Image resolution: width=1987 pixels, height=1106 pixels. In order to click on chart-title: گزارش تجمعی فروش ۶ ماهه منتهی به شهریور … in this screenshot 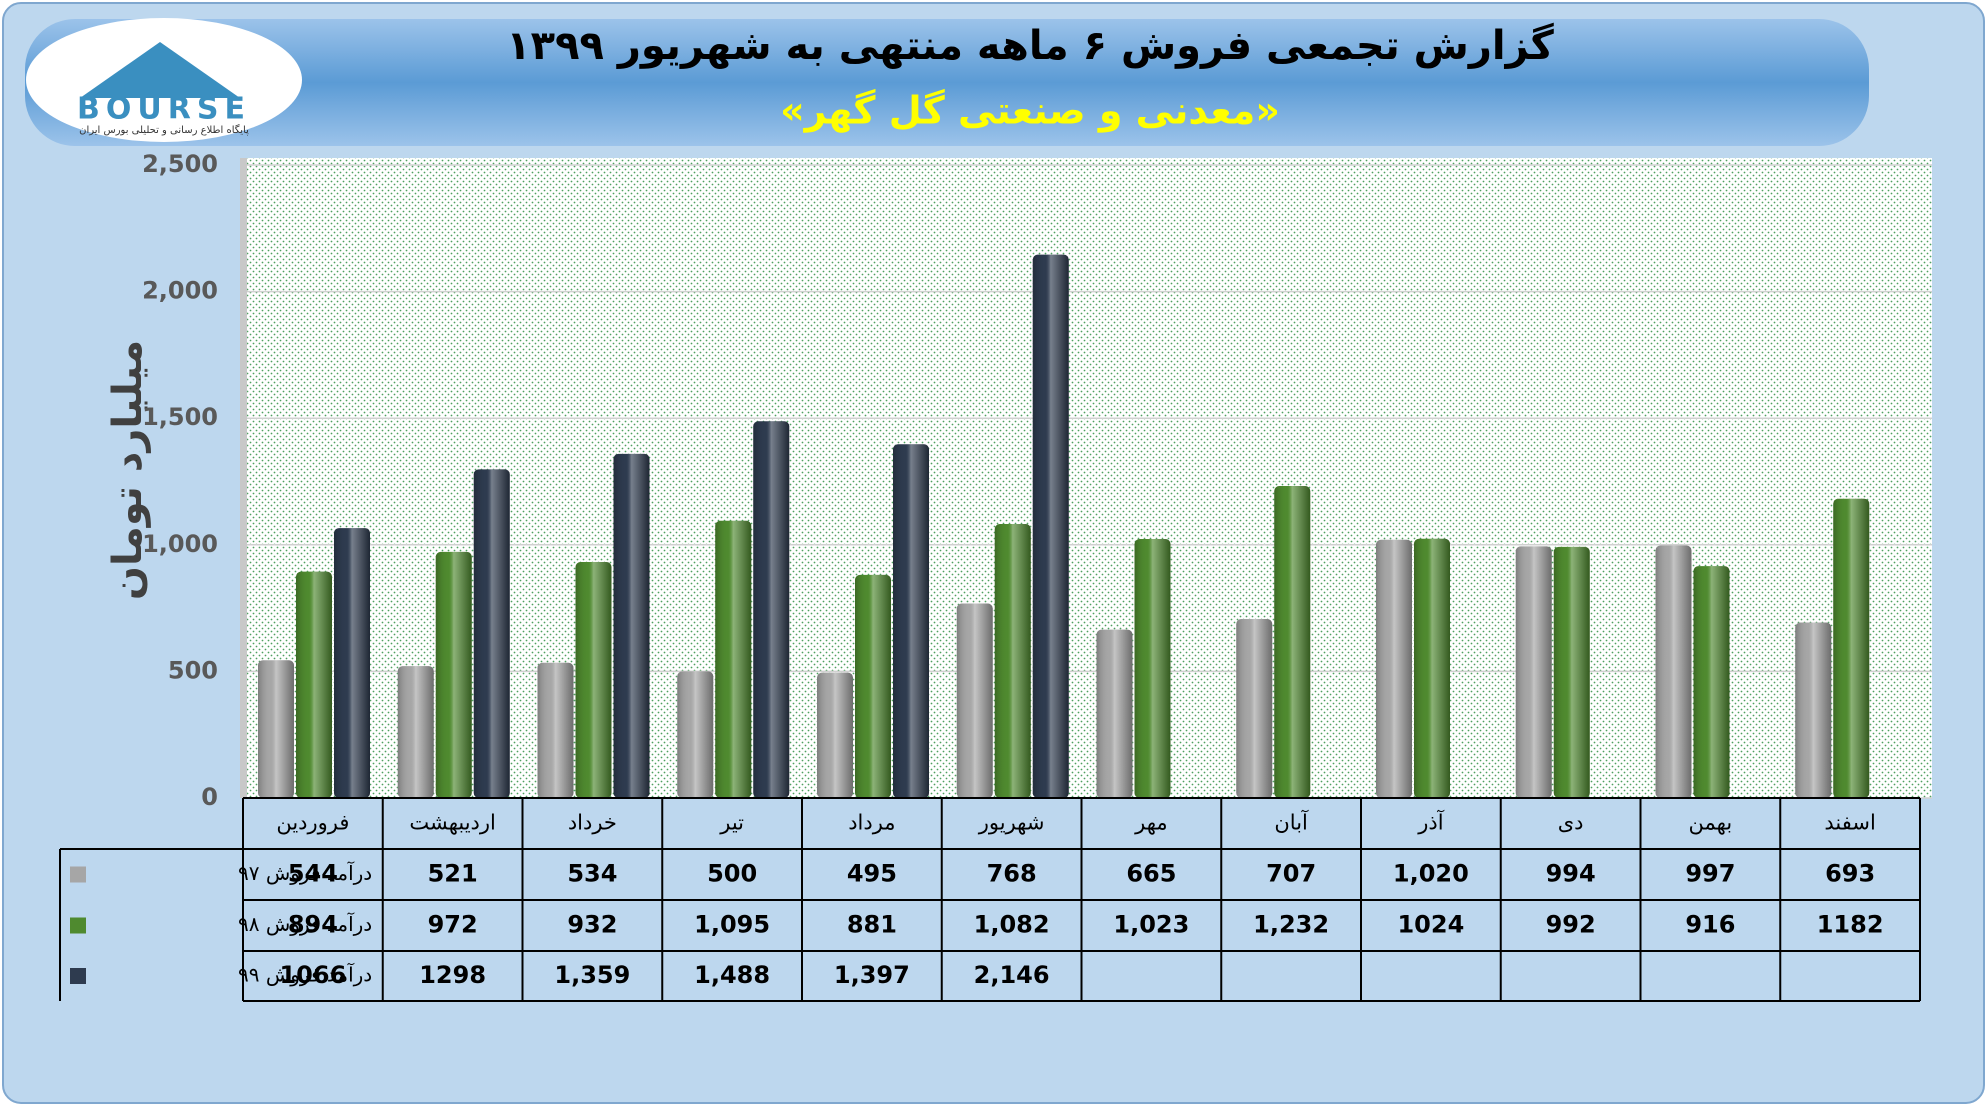, I will do `click(1030, 45)`.